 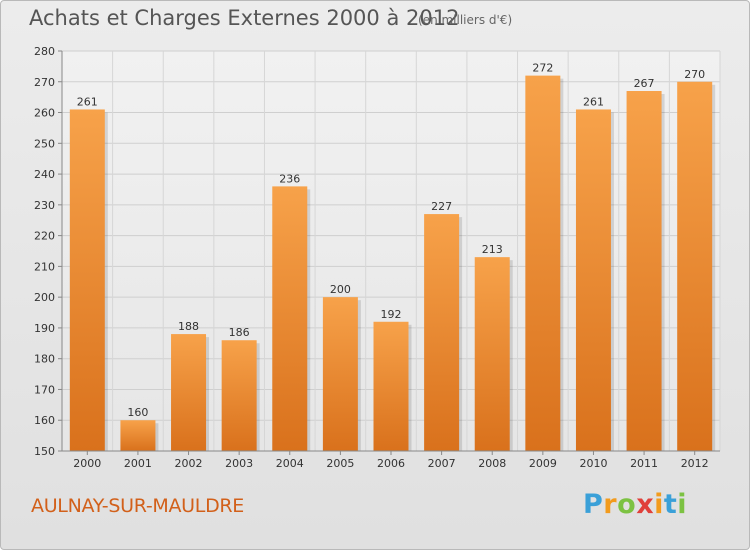 What do you see at coordinates (244, 18) in the screenshot?
I see `chart-title: Achats et Charges Externes 2000 à 2012` at bounding box center [244, 18].